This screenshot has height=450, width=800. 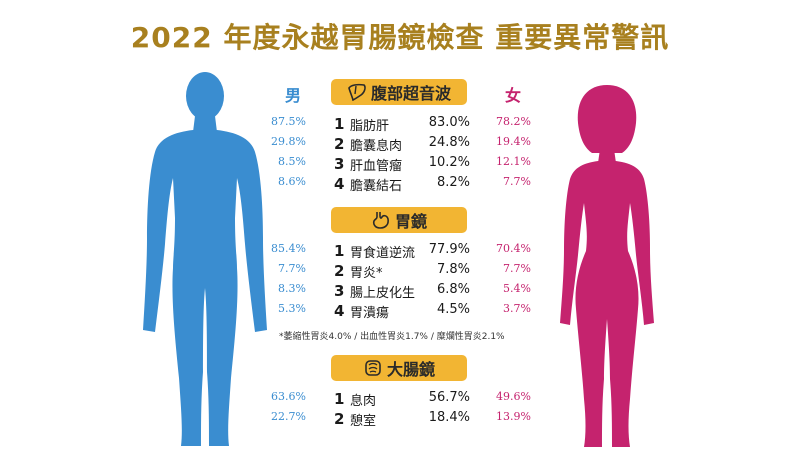 I want to click on female-percent: 19.4%, so click(x=513, y=141).